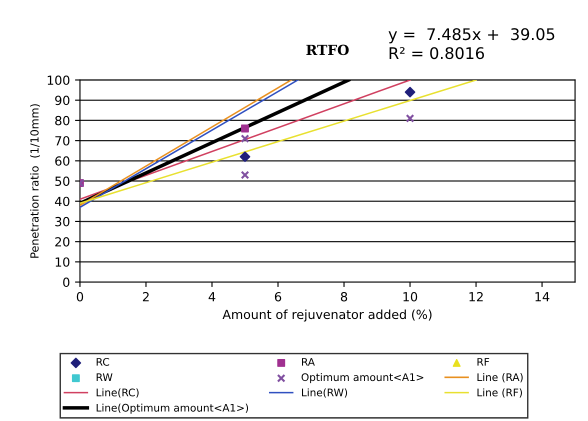  What do you see at coordinates (62, 161) in the screenshot?
I see `y-tick-label: 60` at bounding box center [62, 161].